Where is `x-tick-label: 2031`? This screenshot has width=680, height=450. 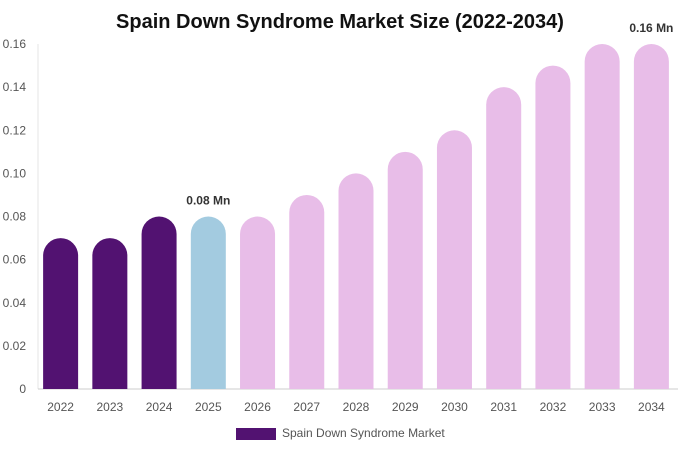
x-tick-label: 2031 is located at coordinates (503, 407).